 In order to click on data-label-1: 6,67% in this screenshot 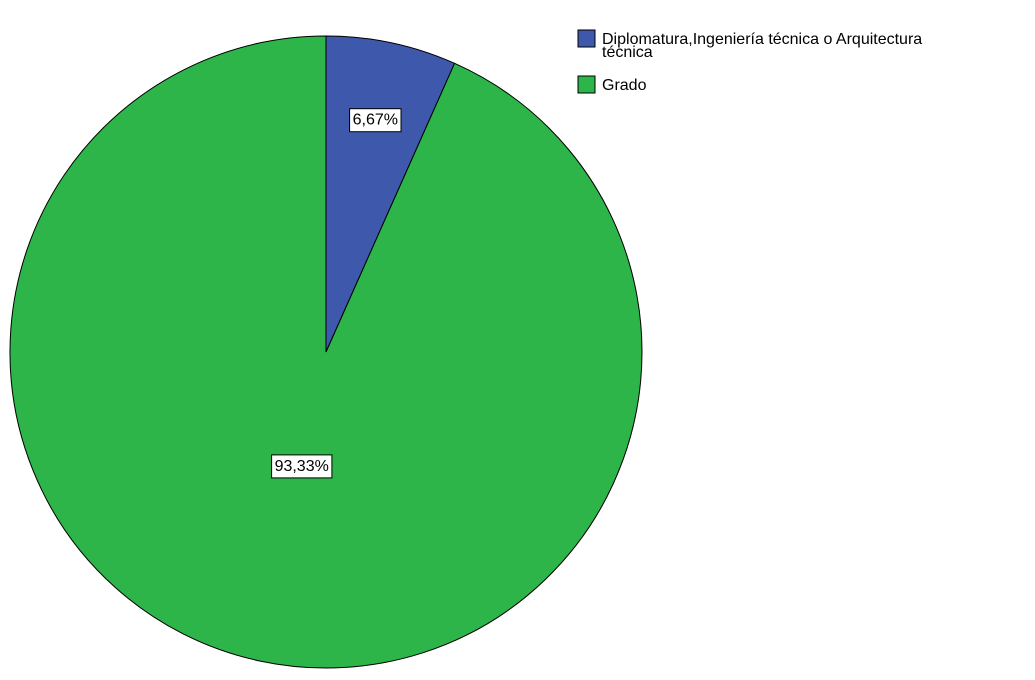, I will do `click(375, 120)`.